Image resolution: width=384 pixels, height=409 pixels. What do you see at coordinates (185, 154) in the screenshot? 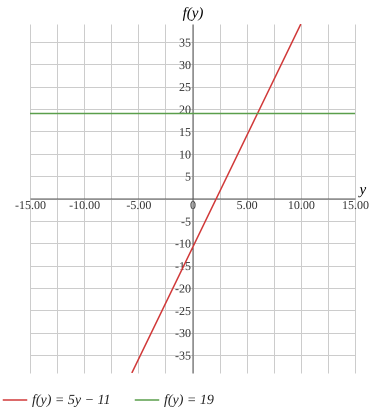
I see `y-tick-label: 10` at bounding box center [185, 154].